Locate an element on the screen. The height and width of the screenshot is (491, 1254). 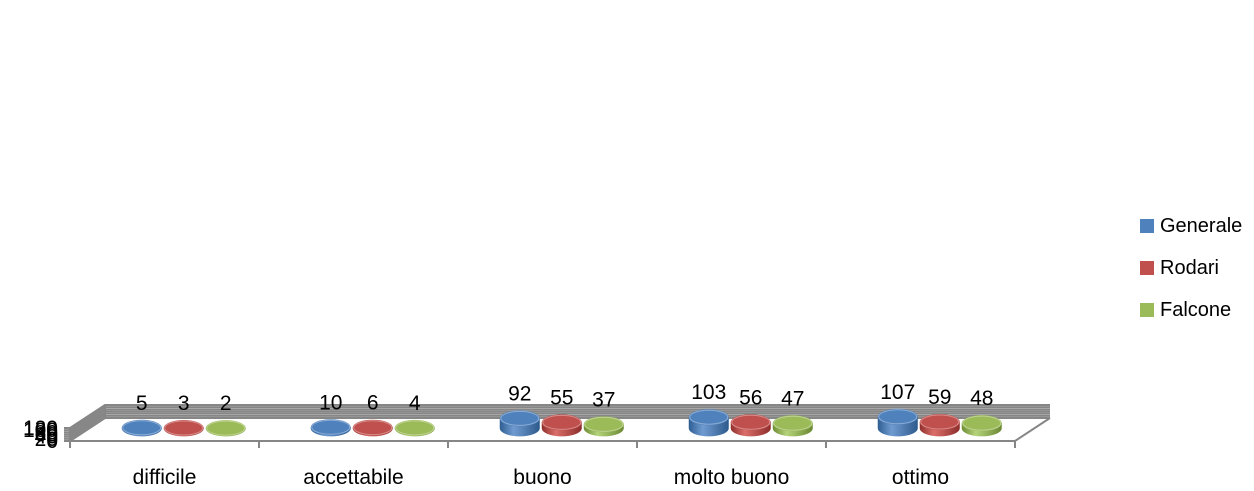
data-label: 6 is located at coordinates (373, 403).